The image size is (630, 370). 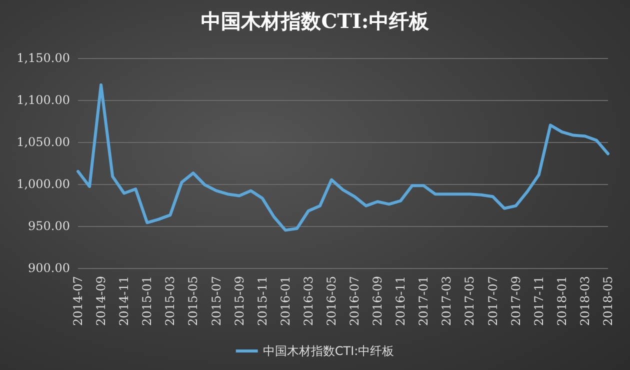 What do you see at coordinates (331, 301) in the screenshot?
I see `x-tick-label: 2016-05` at bounding box center [331, 301].